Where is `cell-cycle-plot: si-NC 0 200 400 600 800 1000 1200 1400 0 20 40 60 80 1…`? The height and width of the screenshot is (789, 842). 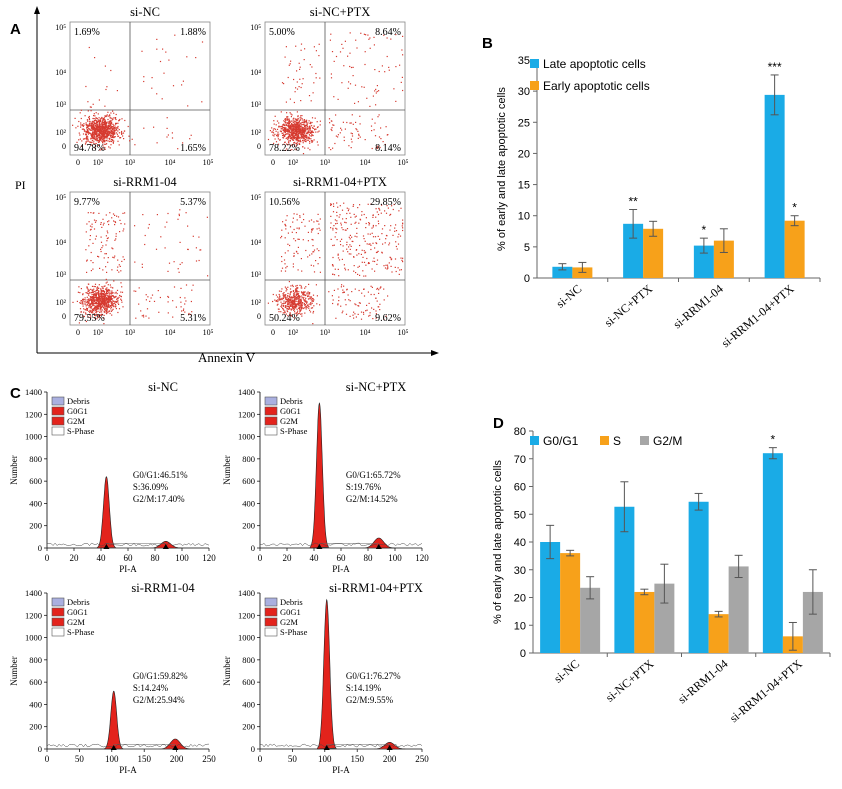
cell-cycle-plot: si-NC 0 200 400 600 800 1000 1200 1400 0 20 40 60 80 1… is located at coordinates (112, 477).